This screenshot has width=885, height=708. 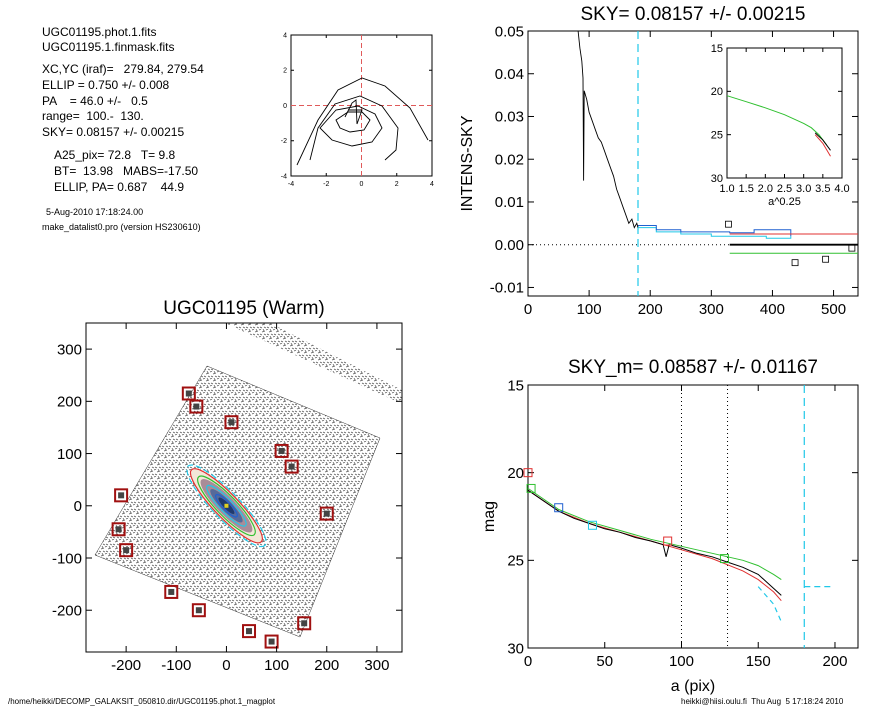 What do you see at coordinates (777, 120) in the screenshot?
I see `inset-green-profile` at bounding box center [777, 120].